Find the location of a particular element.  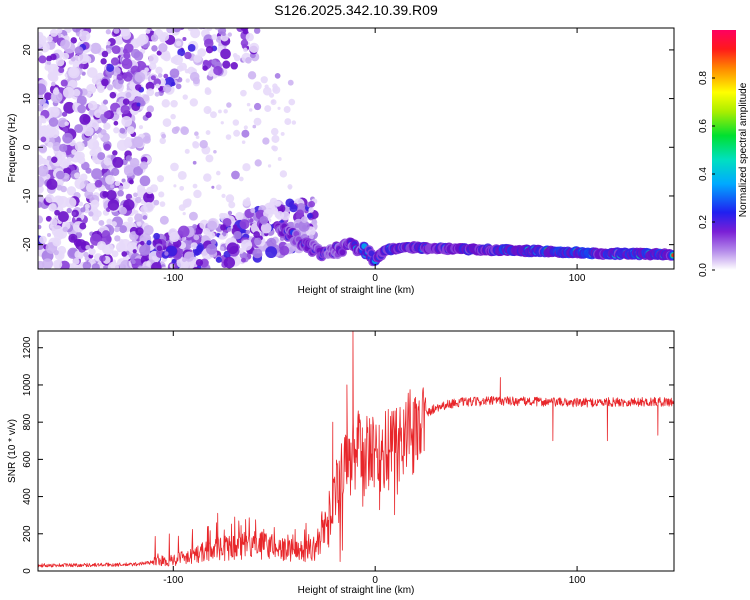

colorbar-tick-label: 0.8 is located at coordinates (703, 78).